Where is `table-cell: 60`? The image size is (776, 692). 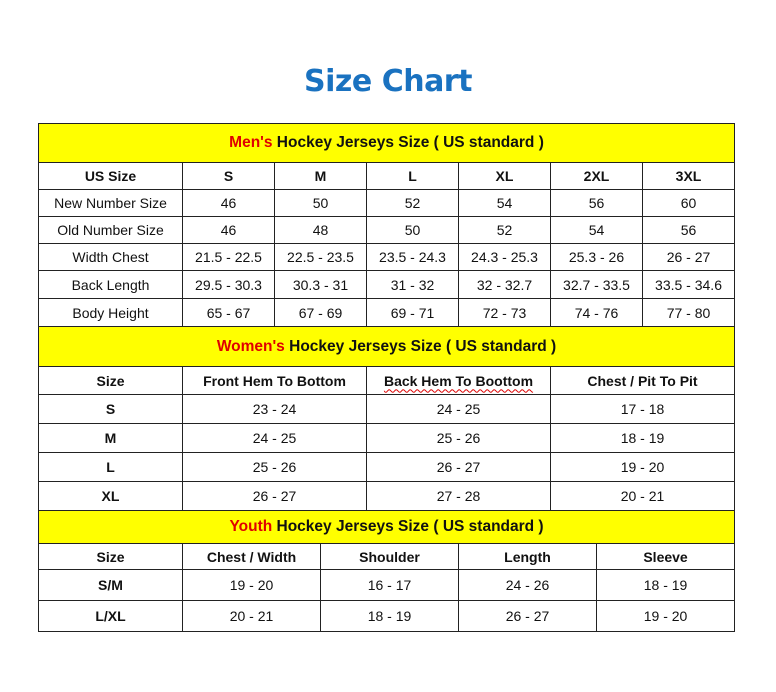 table-cell: 60 is located at coordinates (688, 203).